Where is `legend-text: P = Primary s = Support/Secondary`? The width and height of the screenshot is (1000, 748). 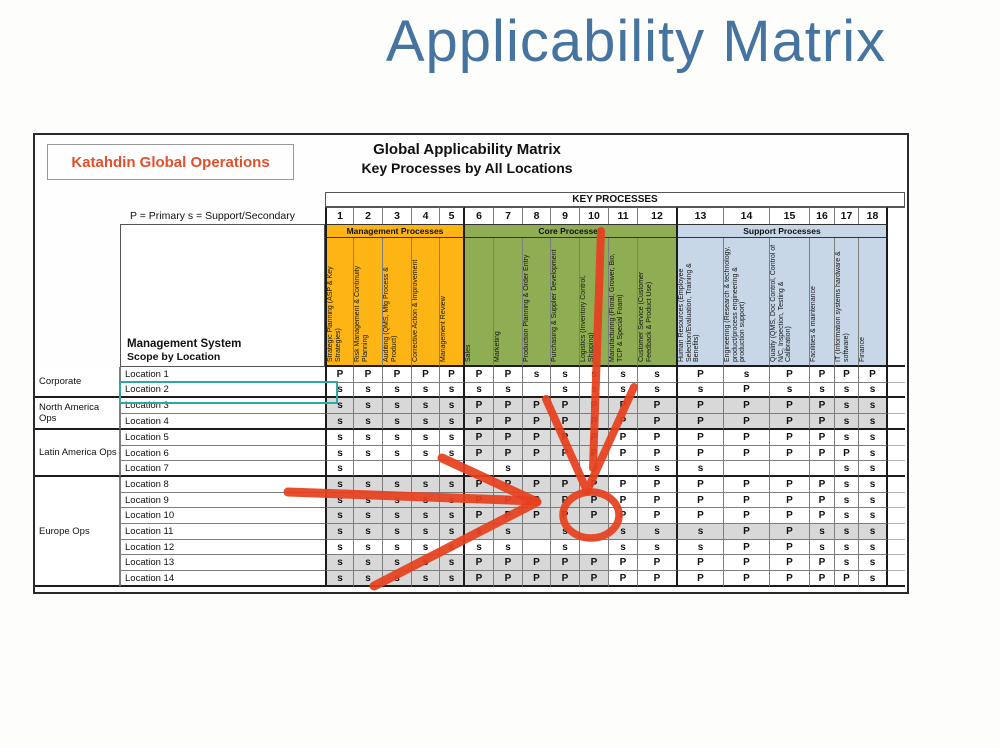 legend-text: P = Primary s = Support/Secondary is located at coordinates (212, 215).